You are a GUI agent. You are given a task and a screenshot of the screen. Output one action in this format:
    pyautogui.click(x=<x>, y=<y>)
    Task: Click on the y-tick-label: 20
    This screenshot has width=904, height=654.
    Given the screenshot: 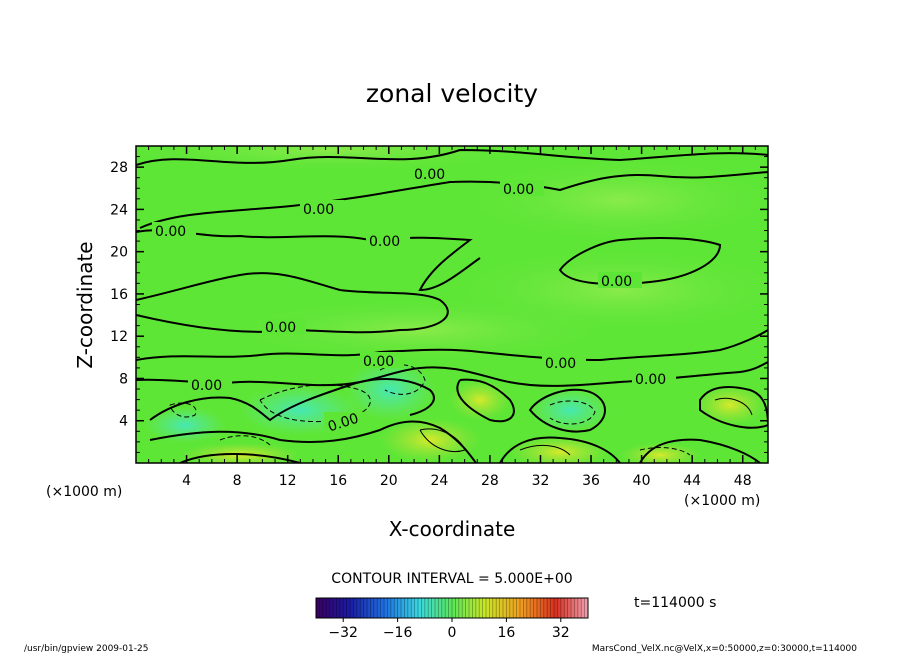 What is the action you would take?
    pyautogui.click(x=119, y=253)
    